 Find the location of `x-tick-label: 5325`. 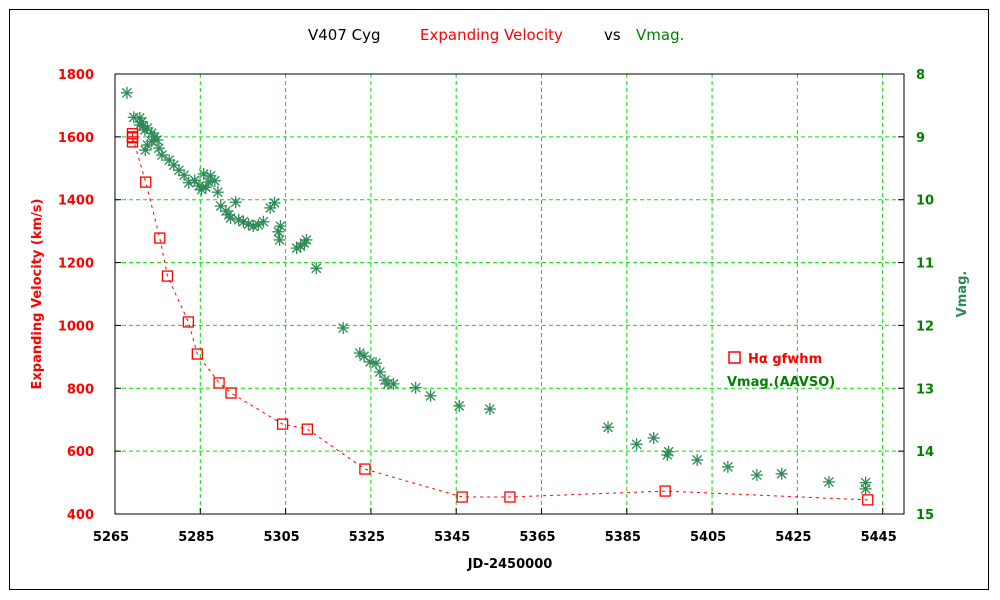

x-tick-label: 5325 is located at coordinates (367, 537).